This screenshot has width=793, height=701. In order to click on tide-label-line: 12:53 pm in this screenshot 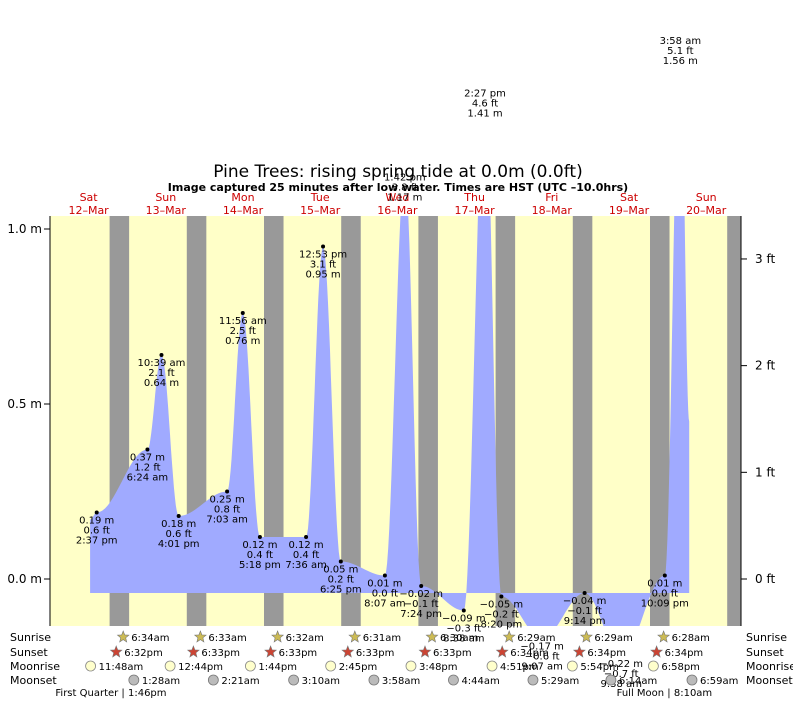, I will do `click(323, 255)`.